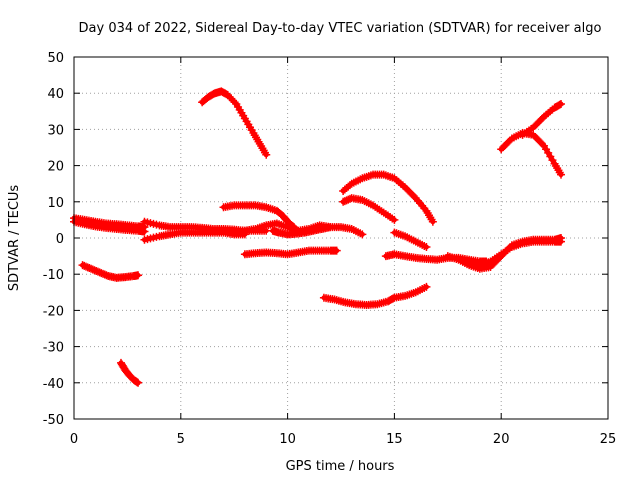  I want to click on y-tick-label: -20, so click(53, 311).